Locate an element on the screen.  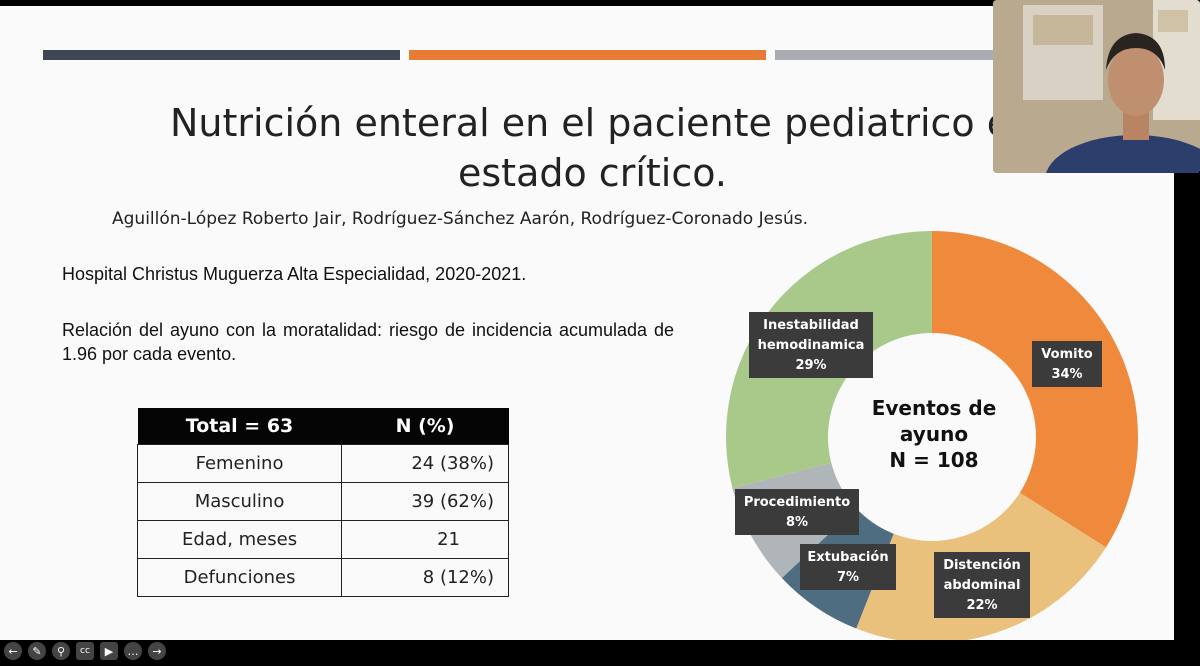
slice-label-text: Extubación is located at coordinates (847, 557).